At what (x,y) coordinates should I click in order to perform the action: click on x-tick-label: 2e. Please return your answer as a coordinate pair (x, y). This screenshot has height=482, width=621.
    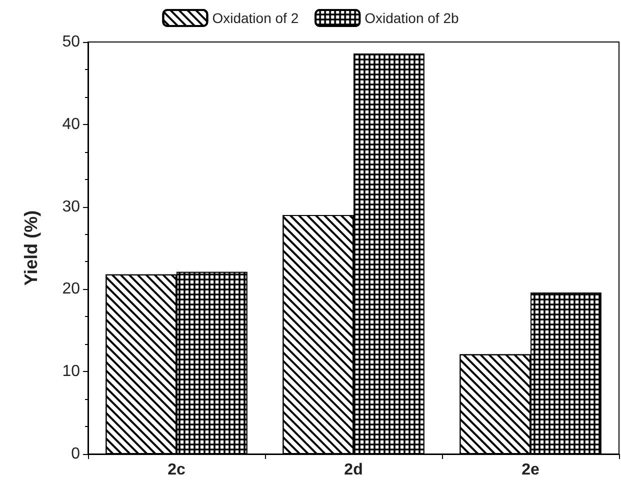
    Looking at the image, I should click on (531, 470).